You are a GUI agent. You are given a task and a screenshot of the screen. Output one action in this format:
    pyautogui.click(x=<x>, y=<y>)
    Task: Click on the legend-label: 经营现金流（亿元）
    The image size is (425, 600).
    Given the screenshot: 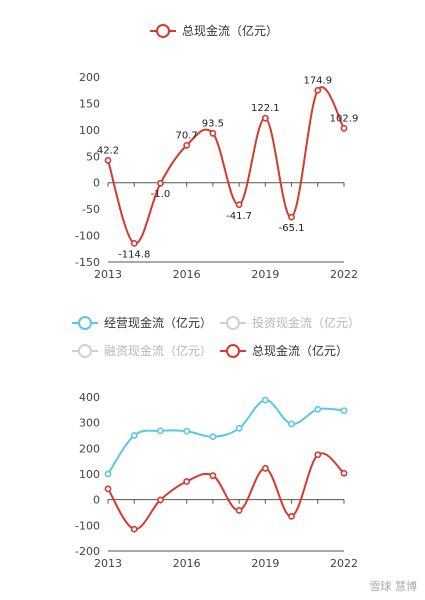 What is the action you would take?
    pyautogui.click(x=158, y=323)
    